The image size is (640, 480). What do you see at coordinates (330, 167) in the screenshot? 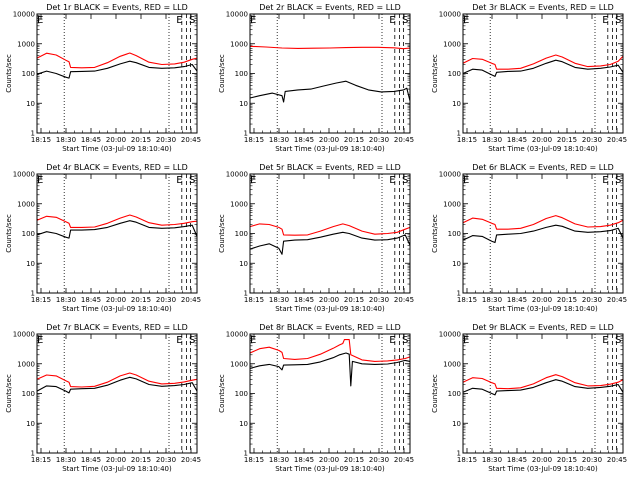
I see `panel-title: Det 5r BLACK = Events, RED = LLD` at bounding box center [330, 167].